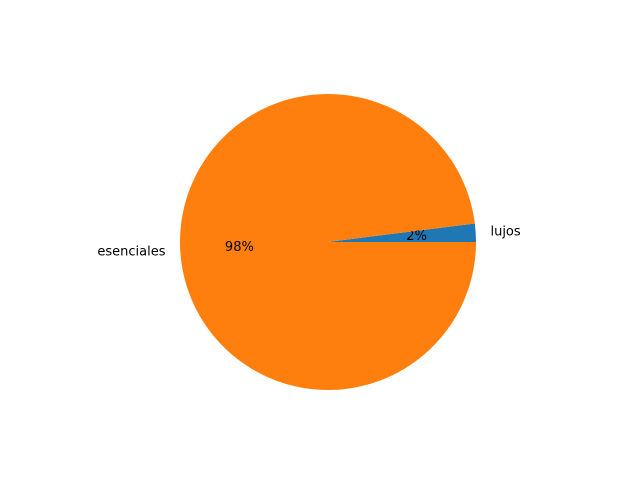 This screenshot has height=480, width=640. Describe the element at coordinates (402, 232) in the screenshot. I see `pie-slice-lujos` at that location.